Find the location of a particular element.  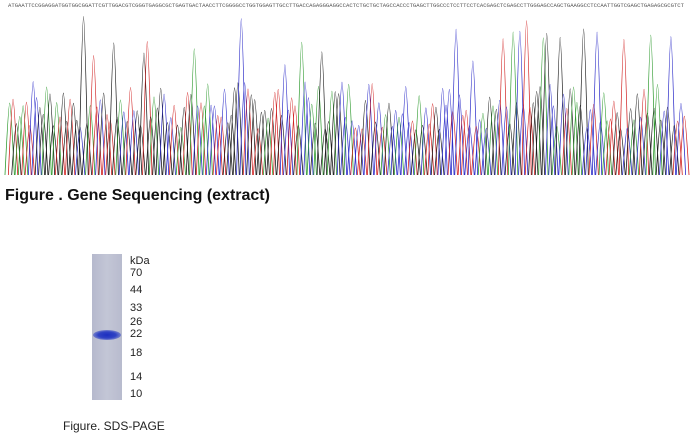

sds-page-figure-caption: Figure. SDS-PAGE is located at coordinates (114, 426).